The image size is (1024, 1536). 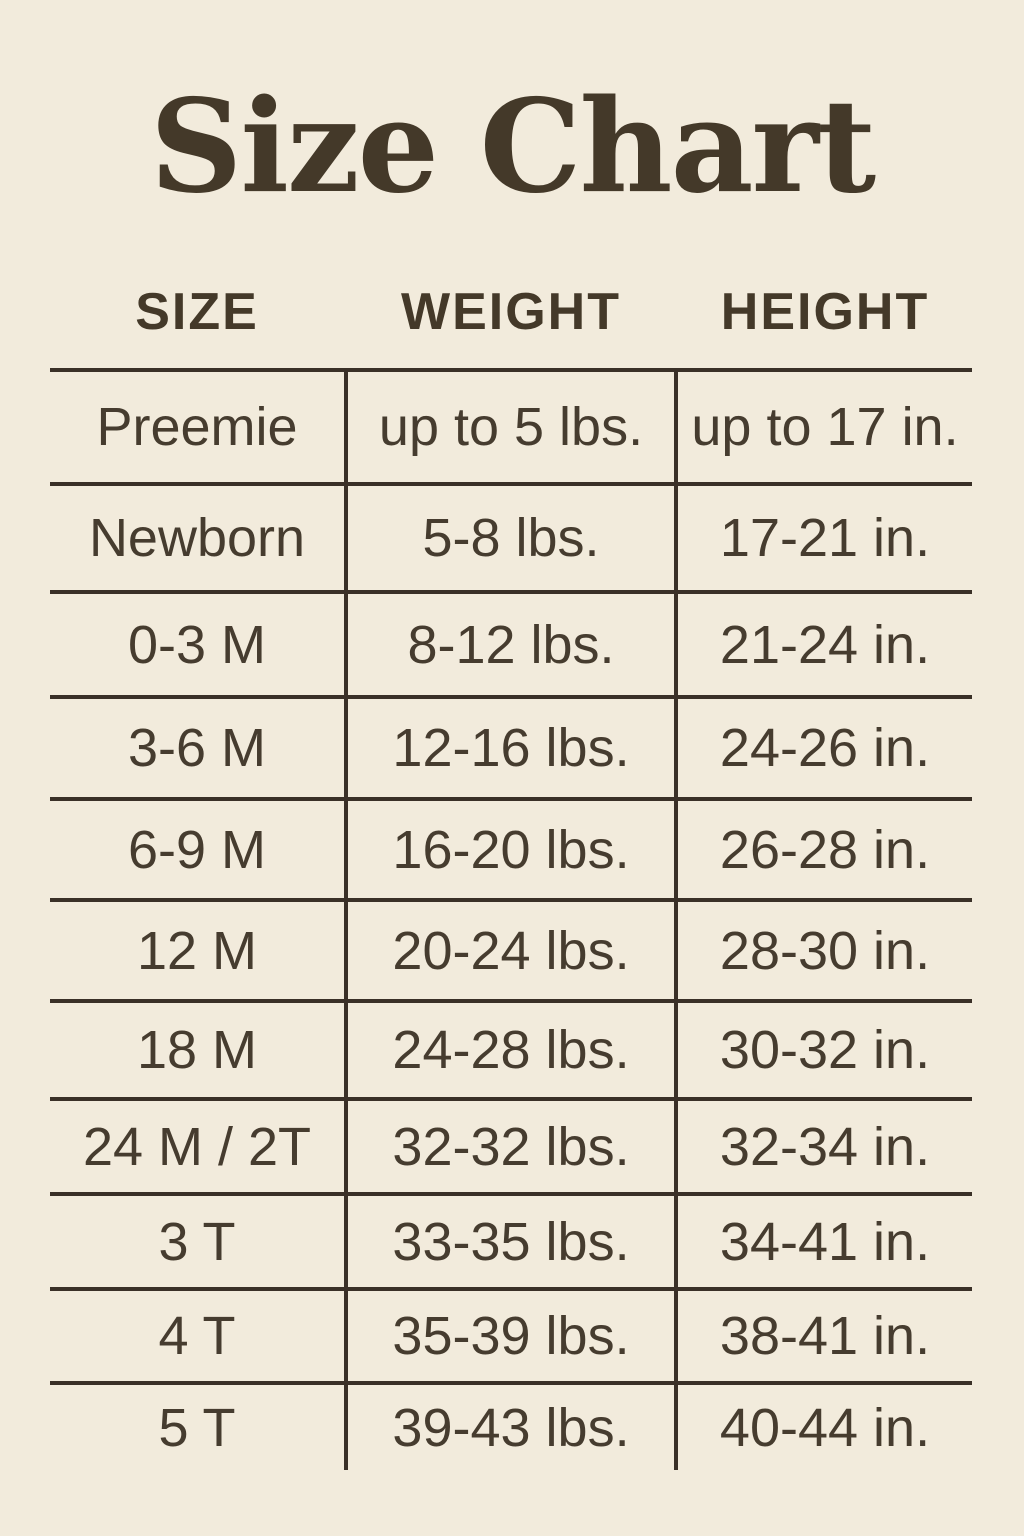 I want to click on weight-cell: 32-32 lbs., so click(x=511, y=1146).